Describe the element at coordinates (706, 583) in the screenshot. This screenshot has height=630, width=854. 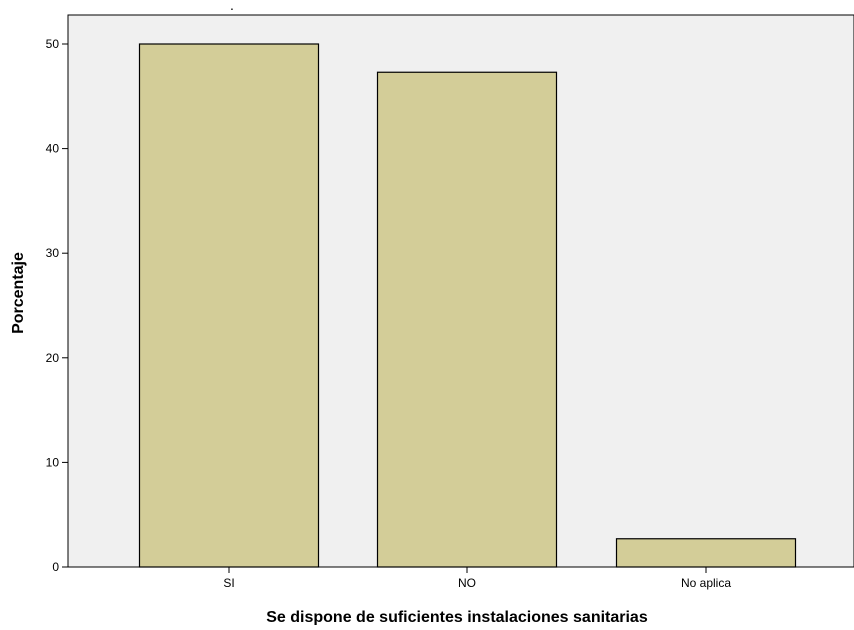
I see `x-tick-label: No aplica` at that location.